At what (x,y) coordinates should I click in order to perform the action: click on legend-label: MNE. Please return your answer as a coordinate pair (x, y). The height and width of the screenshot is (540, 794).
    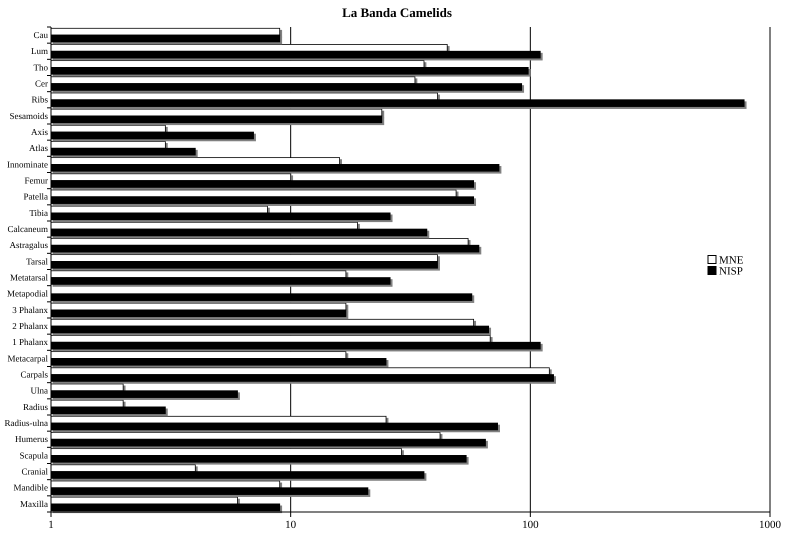
    Looking at the image, I should click on (731, 260).